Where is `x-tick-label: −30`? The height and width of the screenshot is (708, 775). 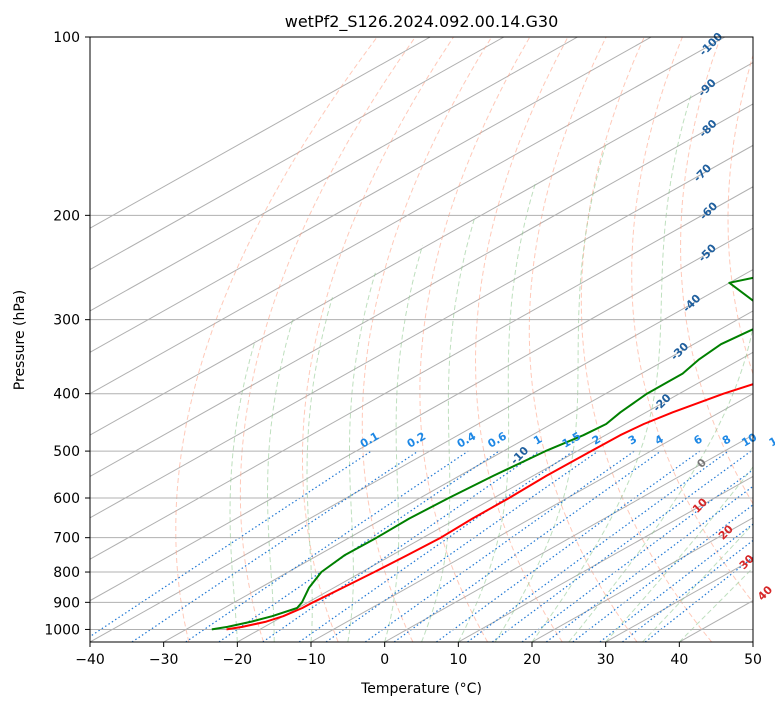 x-tick-label: −30 is located at coordinates (164, 660).